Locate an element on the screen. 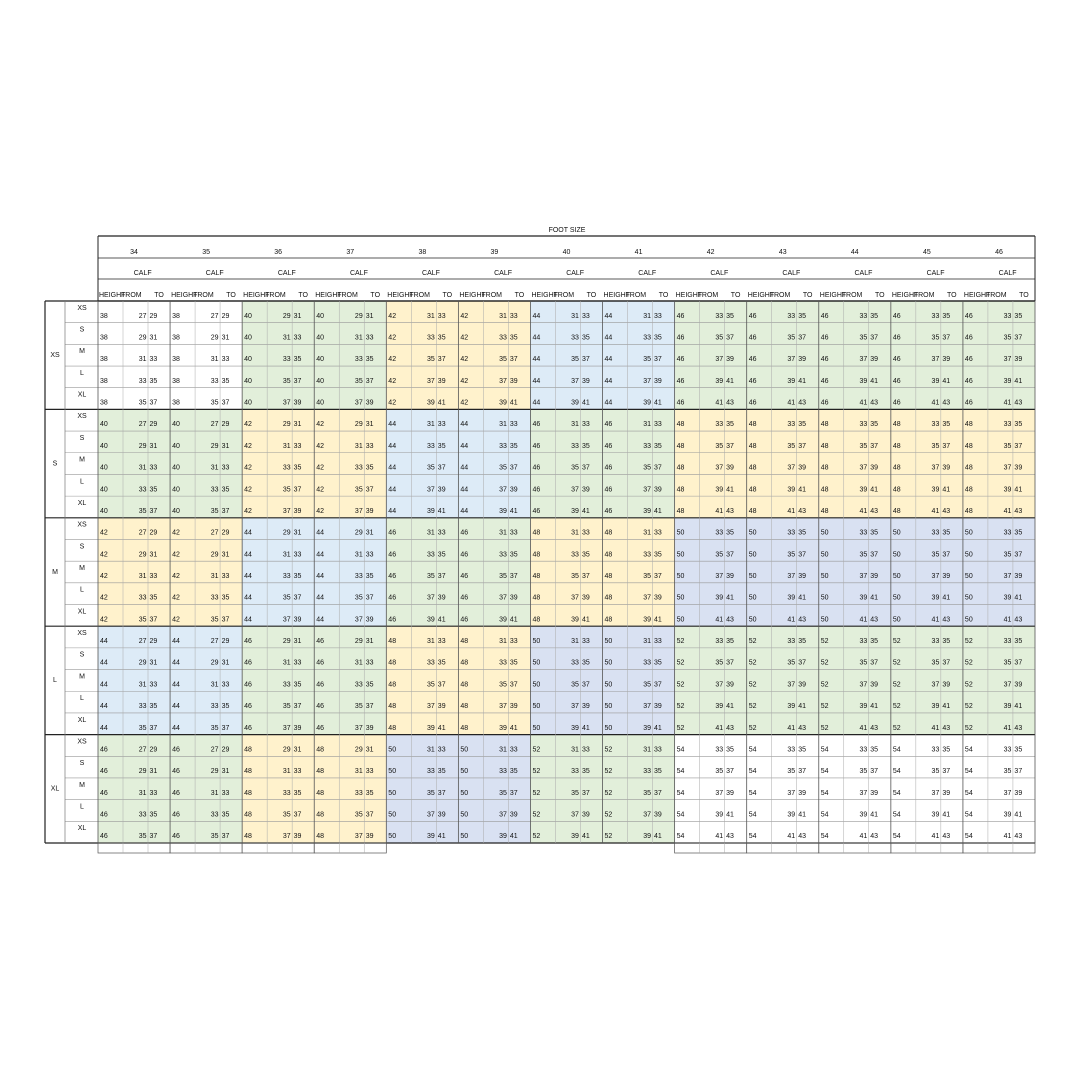 The width and height of the screenshot is (1080, 1080). sub-header: FROM is located at coordinates (924, 295).